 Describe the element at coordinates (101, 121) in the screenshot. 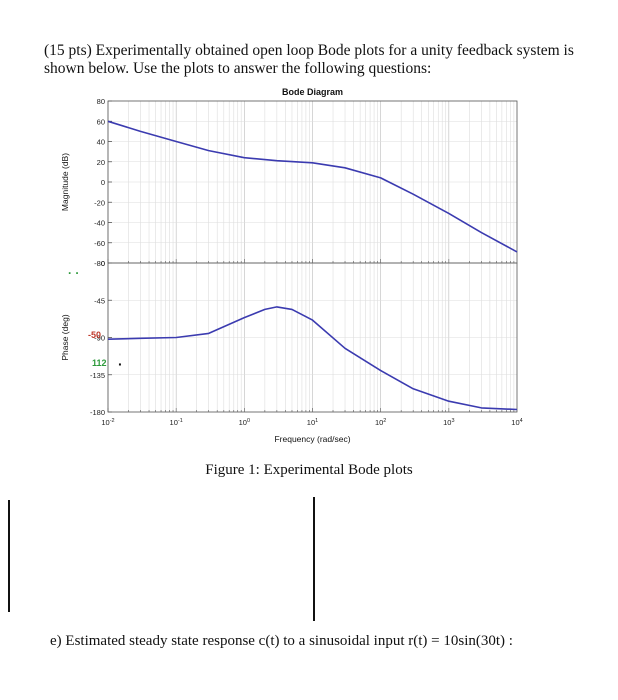

I see `magnitude-ytick-label: 60` at that location.